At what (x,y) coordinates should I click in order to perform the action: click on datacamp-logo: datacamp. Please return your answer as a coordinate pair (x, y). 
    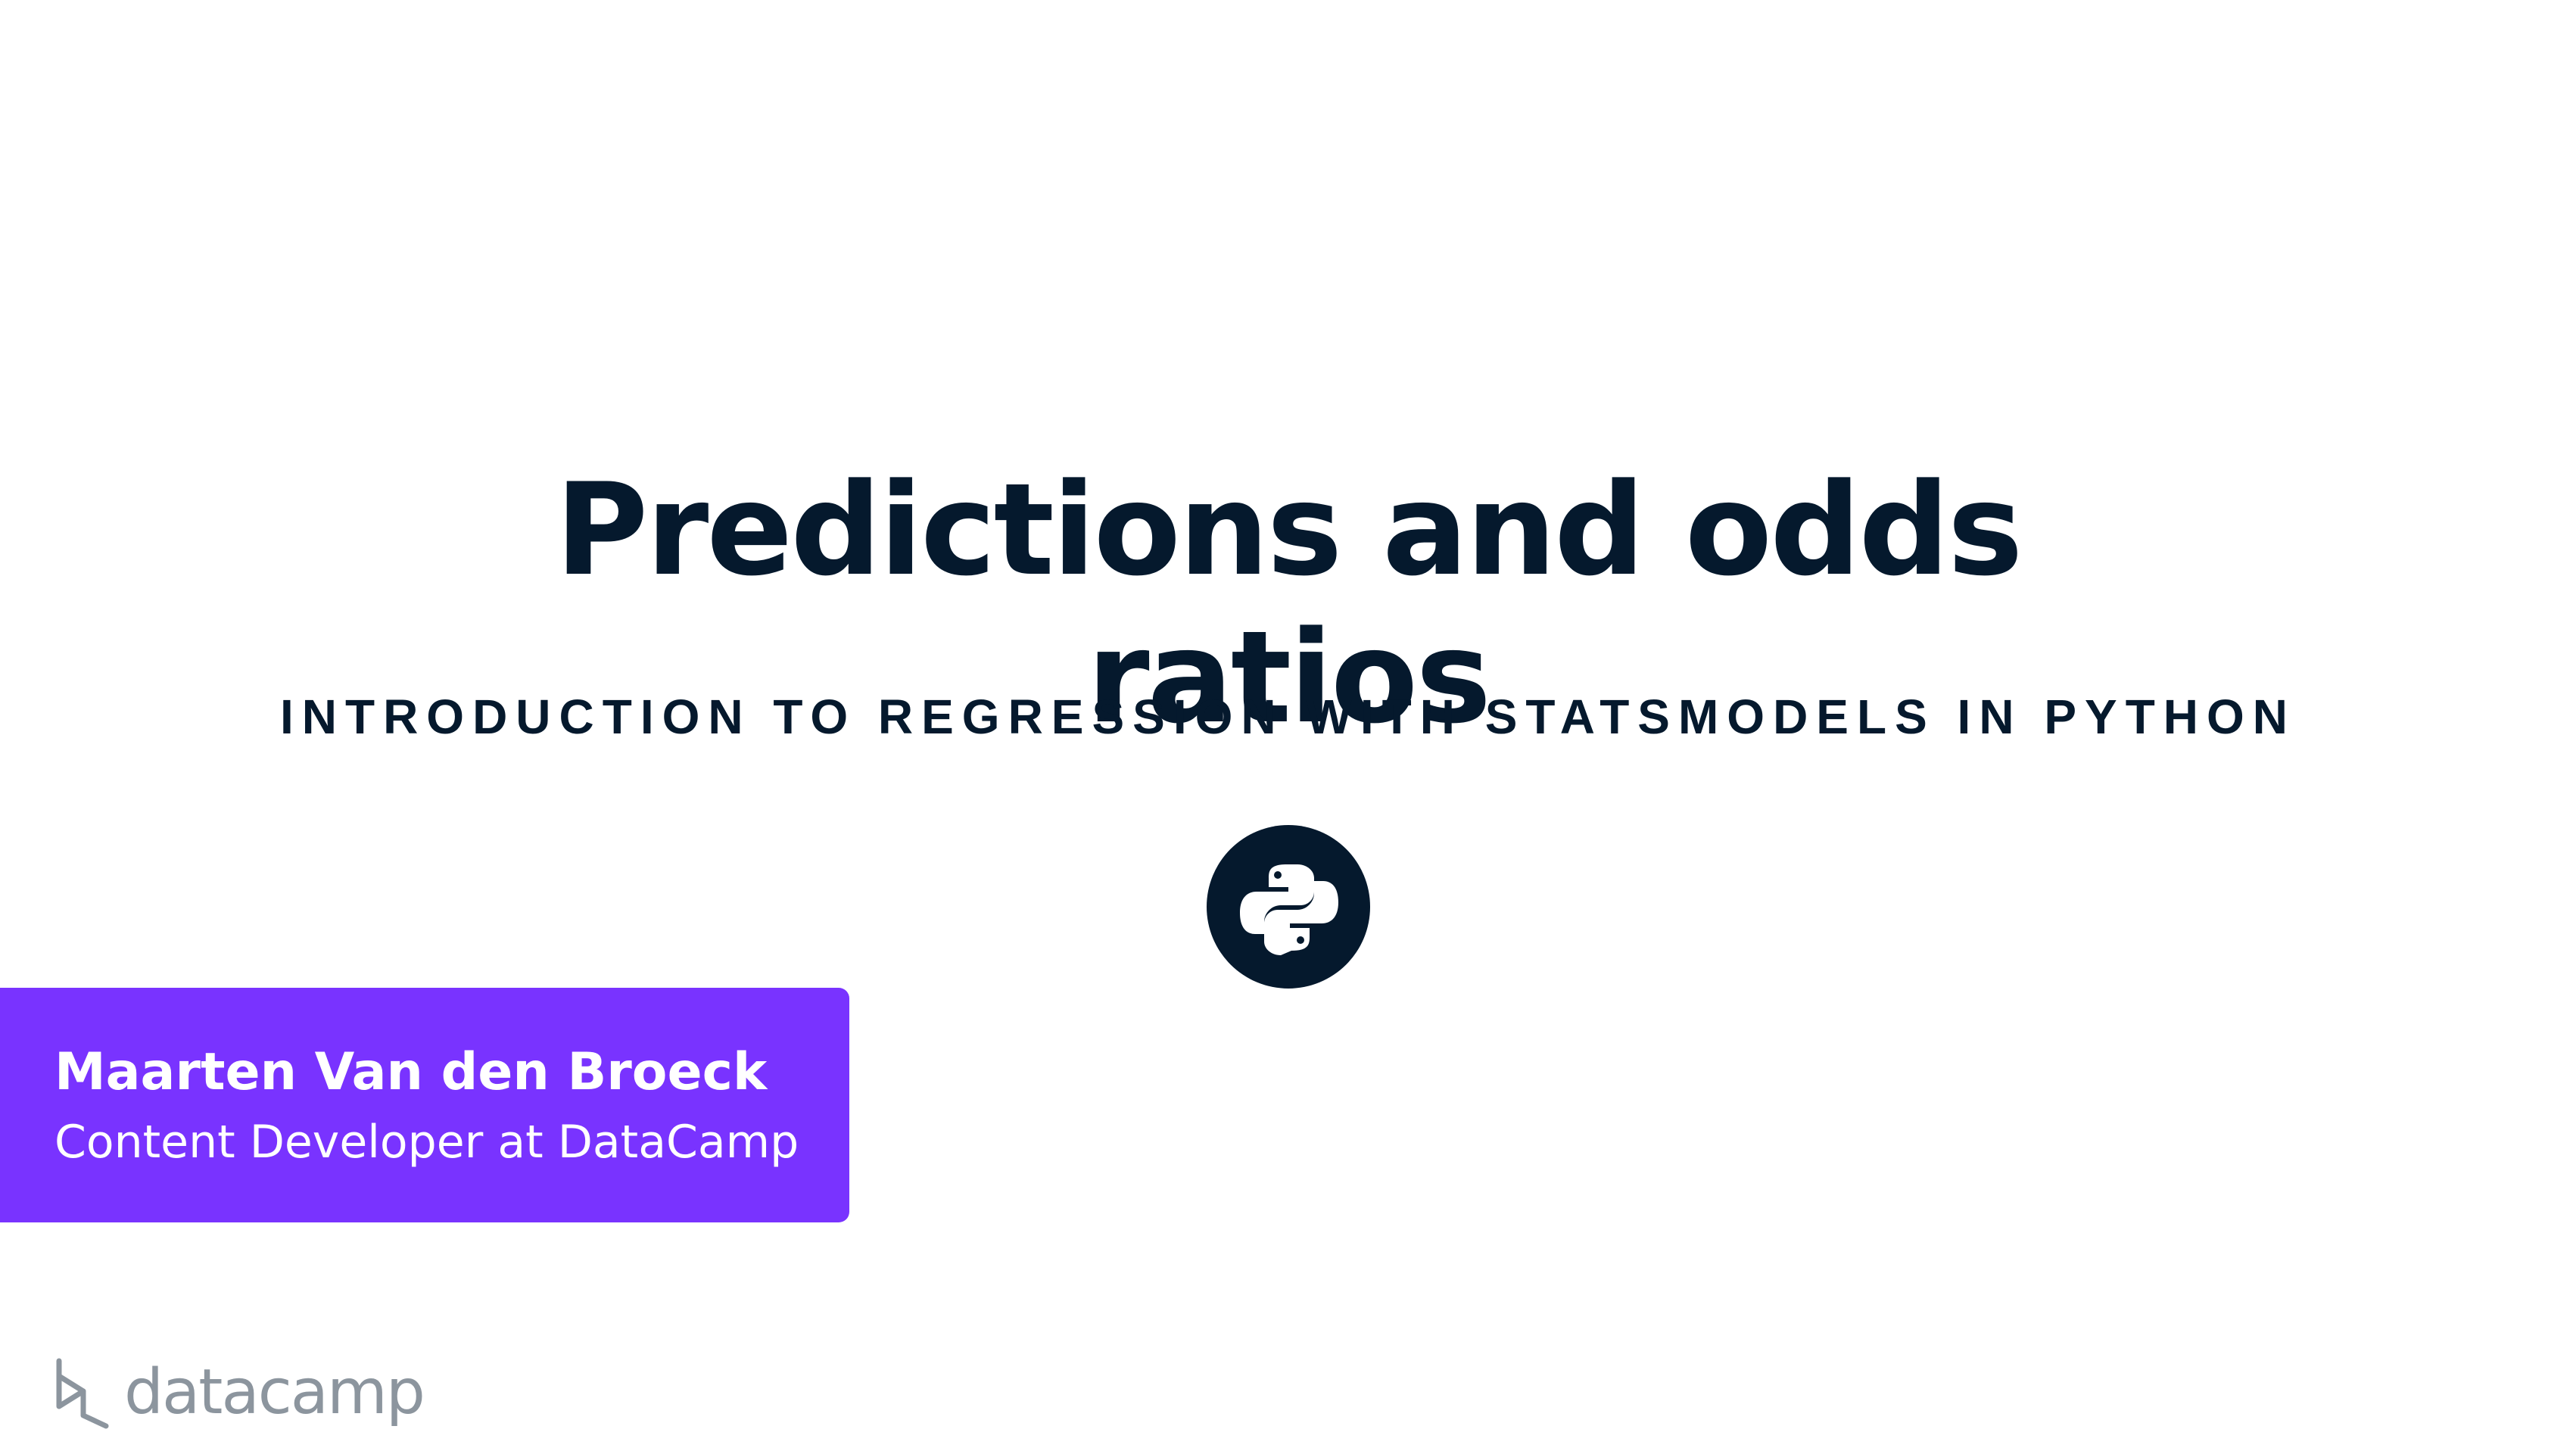
    Looking at the image, I should click on (239, 1392).